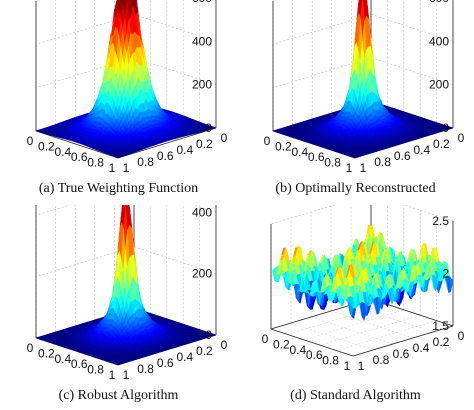 The width and height of the screenshot is (474, 410). Describe the element at coordinates (118, 395) in the screenshot. I see `caption-c: (c) Robust Algorithm` at that location.